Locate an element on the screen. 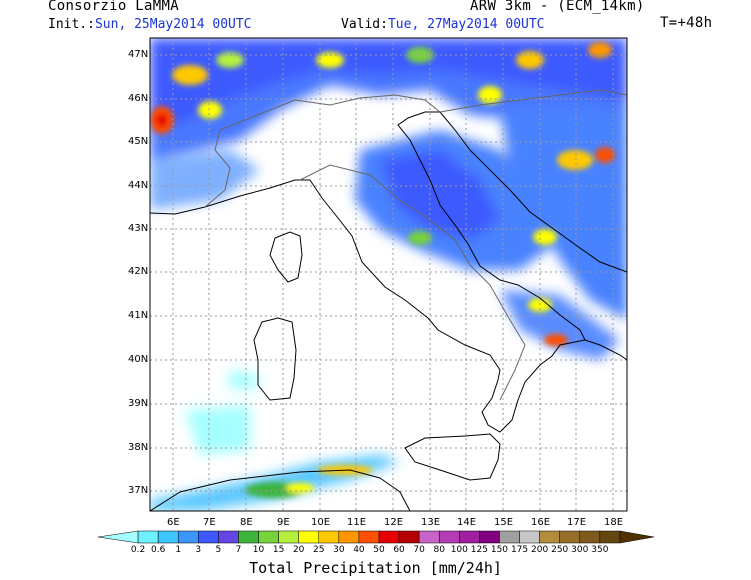 The image size is (751, 580). lat-label-37n: 37N is located at coordinates (138, 490).